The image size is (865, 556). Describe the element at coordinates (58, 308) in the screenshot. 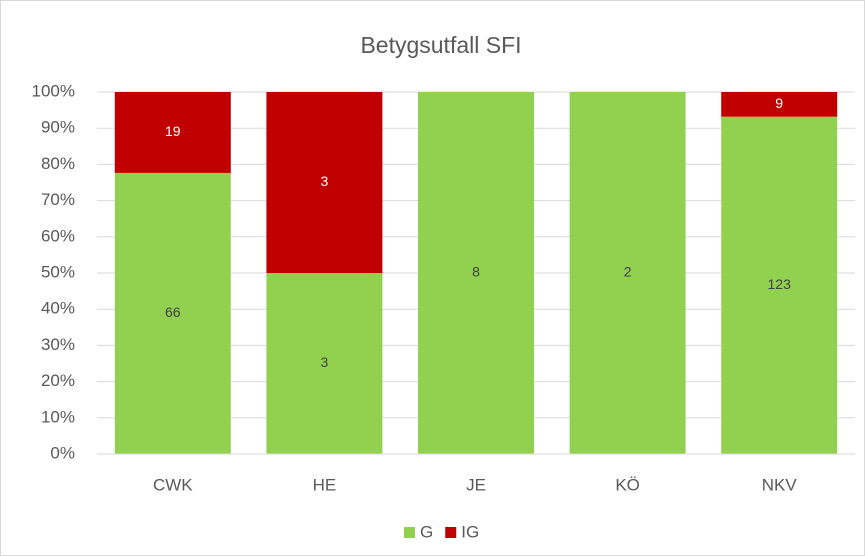

I see `y-tick-label: 40%` at that location.